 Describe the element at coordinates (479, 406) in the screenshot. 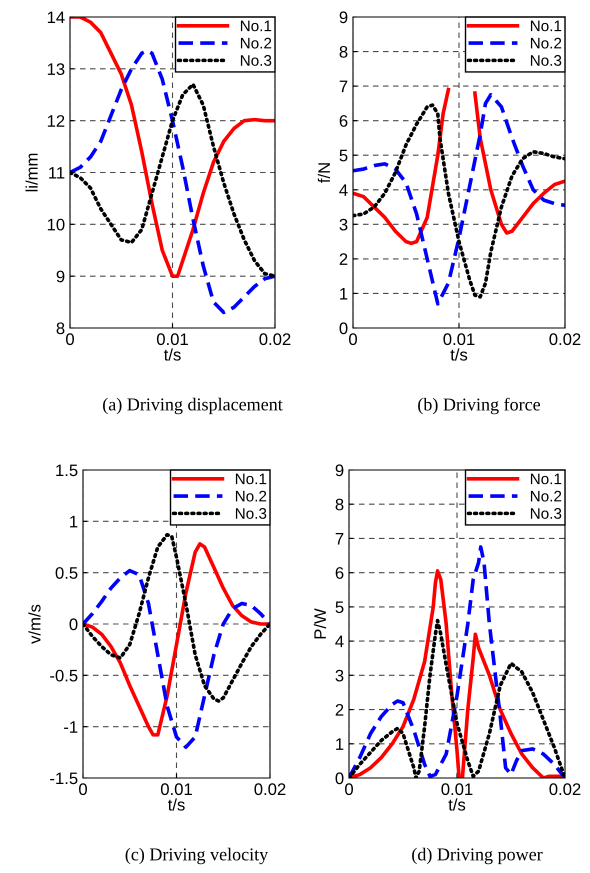

I see `text: (b) Driving force` at that location.